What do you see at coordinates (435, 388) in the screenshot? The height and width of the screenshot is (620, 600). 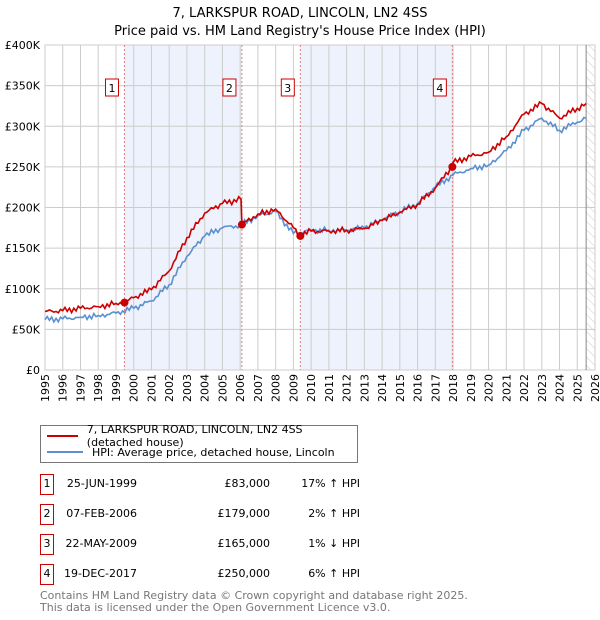 I see `x-tick-label: 2017` at bounding box center [435, 388].